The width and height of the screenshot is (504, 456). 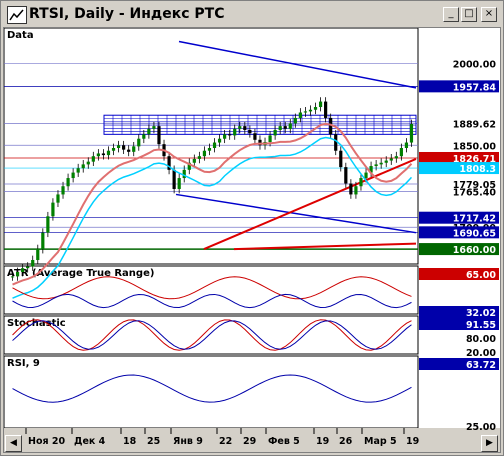 What do you see at coordinates (481, 313) in the screenshot?
I see `indicator-level-label: 32.02` at bounding box center [481, 313].